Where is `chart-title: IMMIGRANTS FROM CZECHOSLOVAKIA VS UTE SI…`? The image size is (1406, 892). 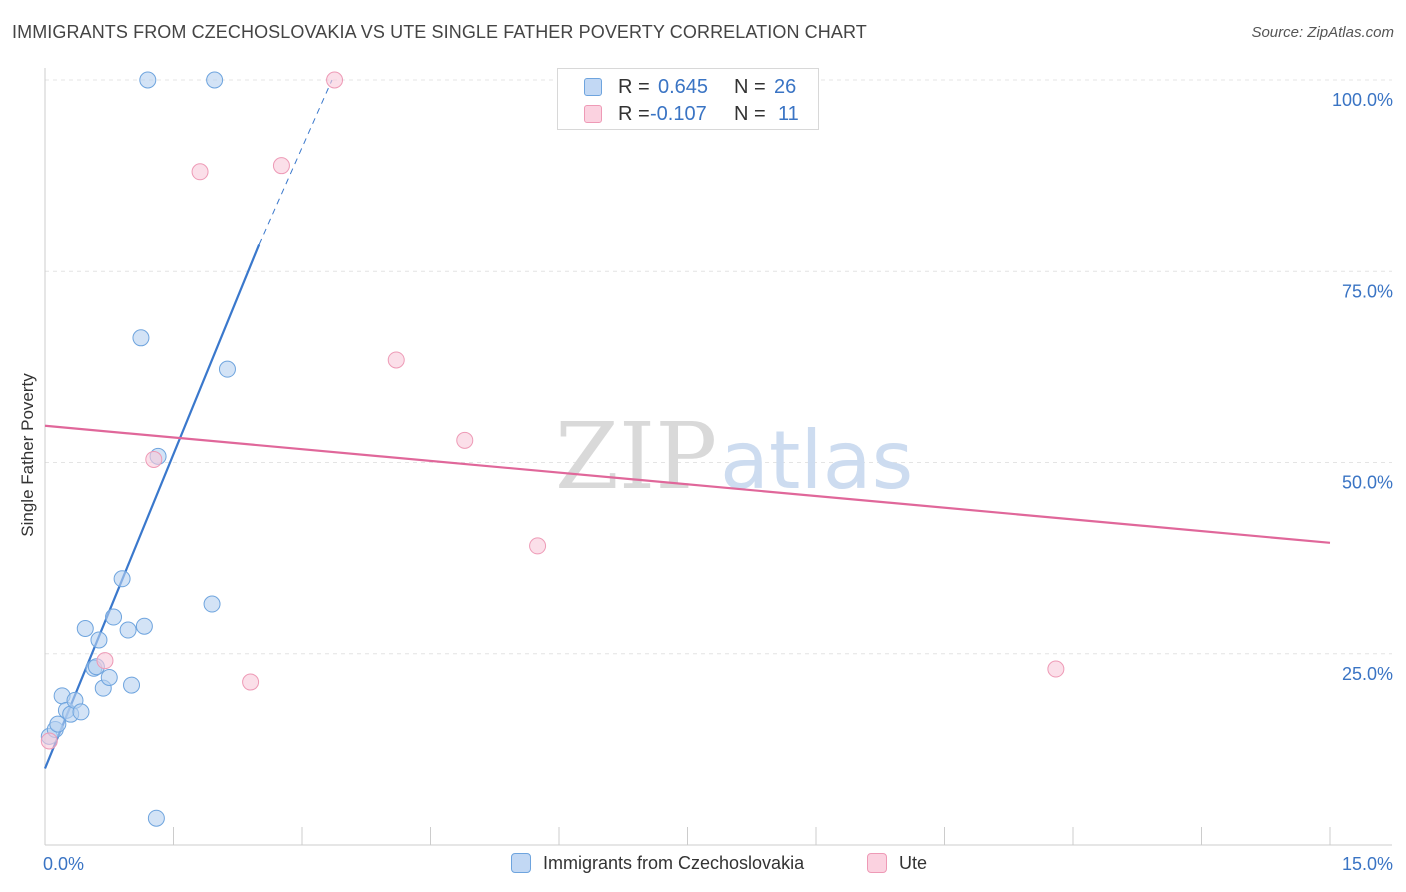 chart-title: IMMIGRANTS FROM CZECHOSLOVAKIA VS UTE SI… is located at coordinates (439, 32).